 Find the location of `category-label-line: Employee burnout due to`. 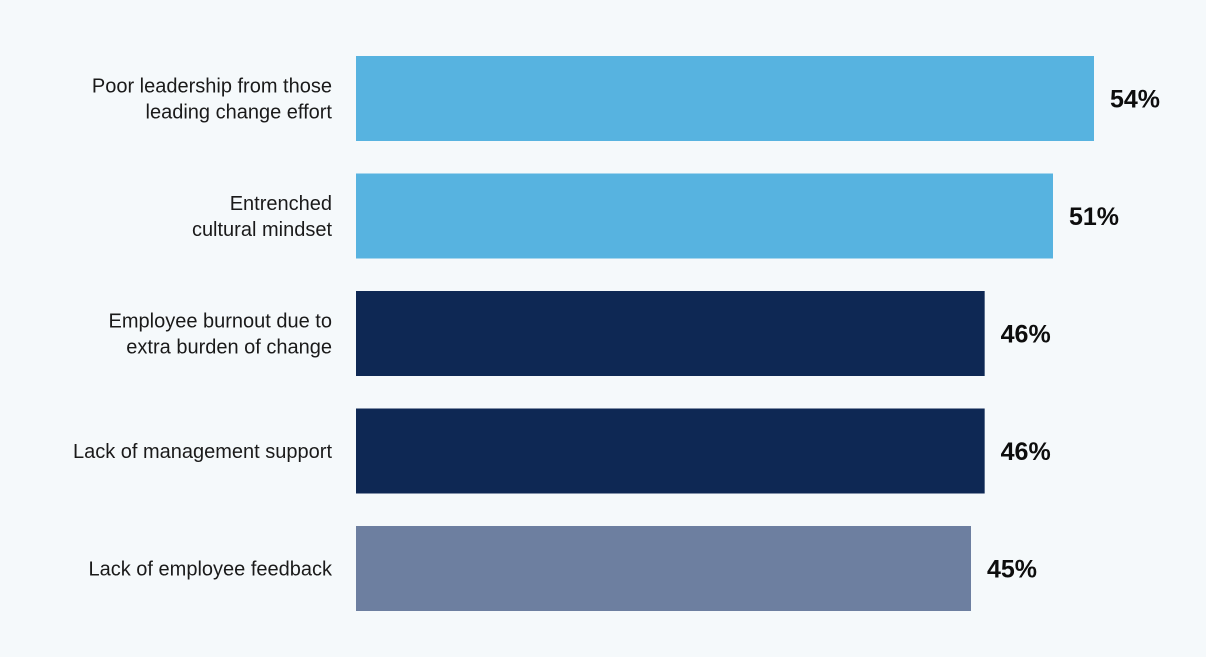

category-label-line: Employee burnout due to is located at coordinates (221, 322).